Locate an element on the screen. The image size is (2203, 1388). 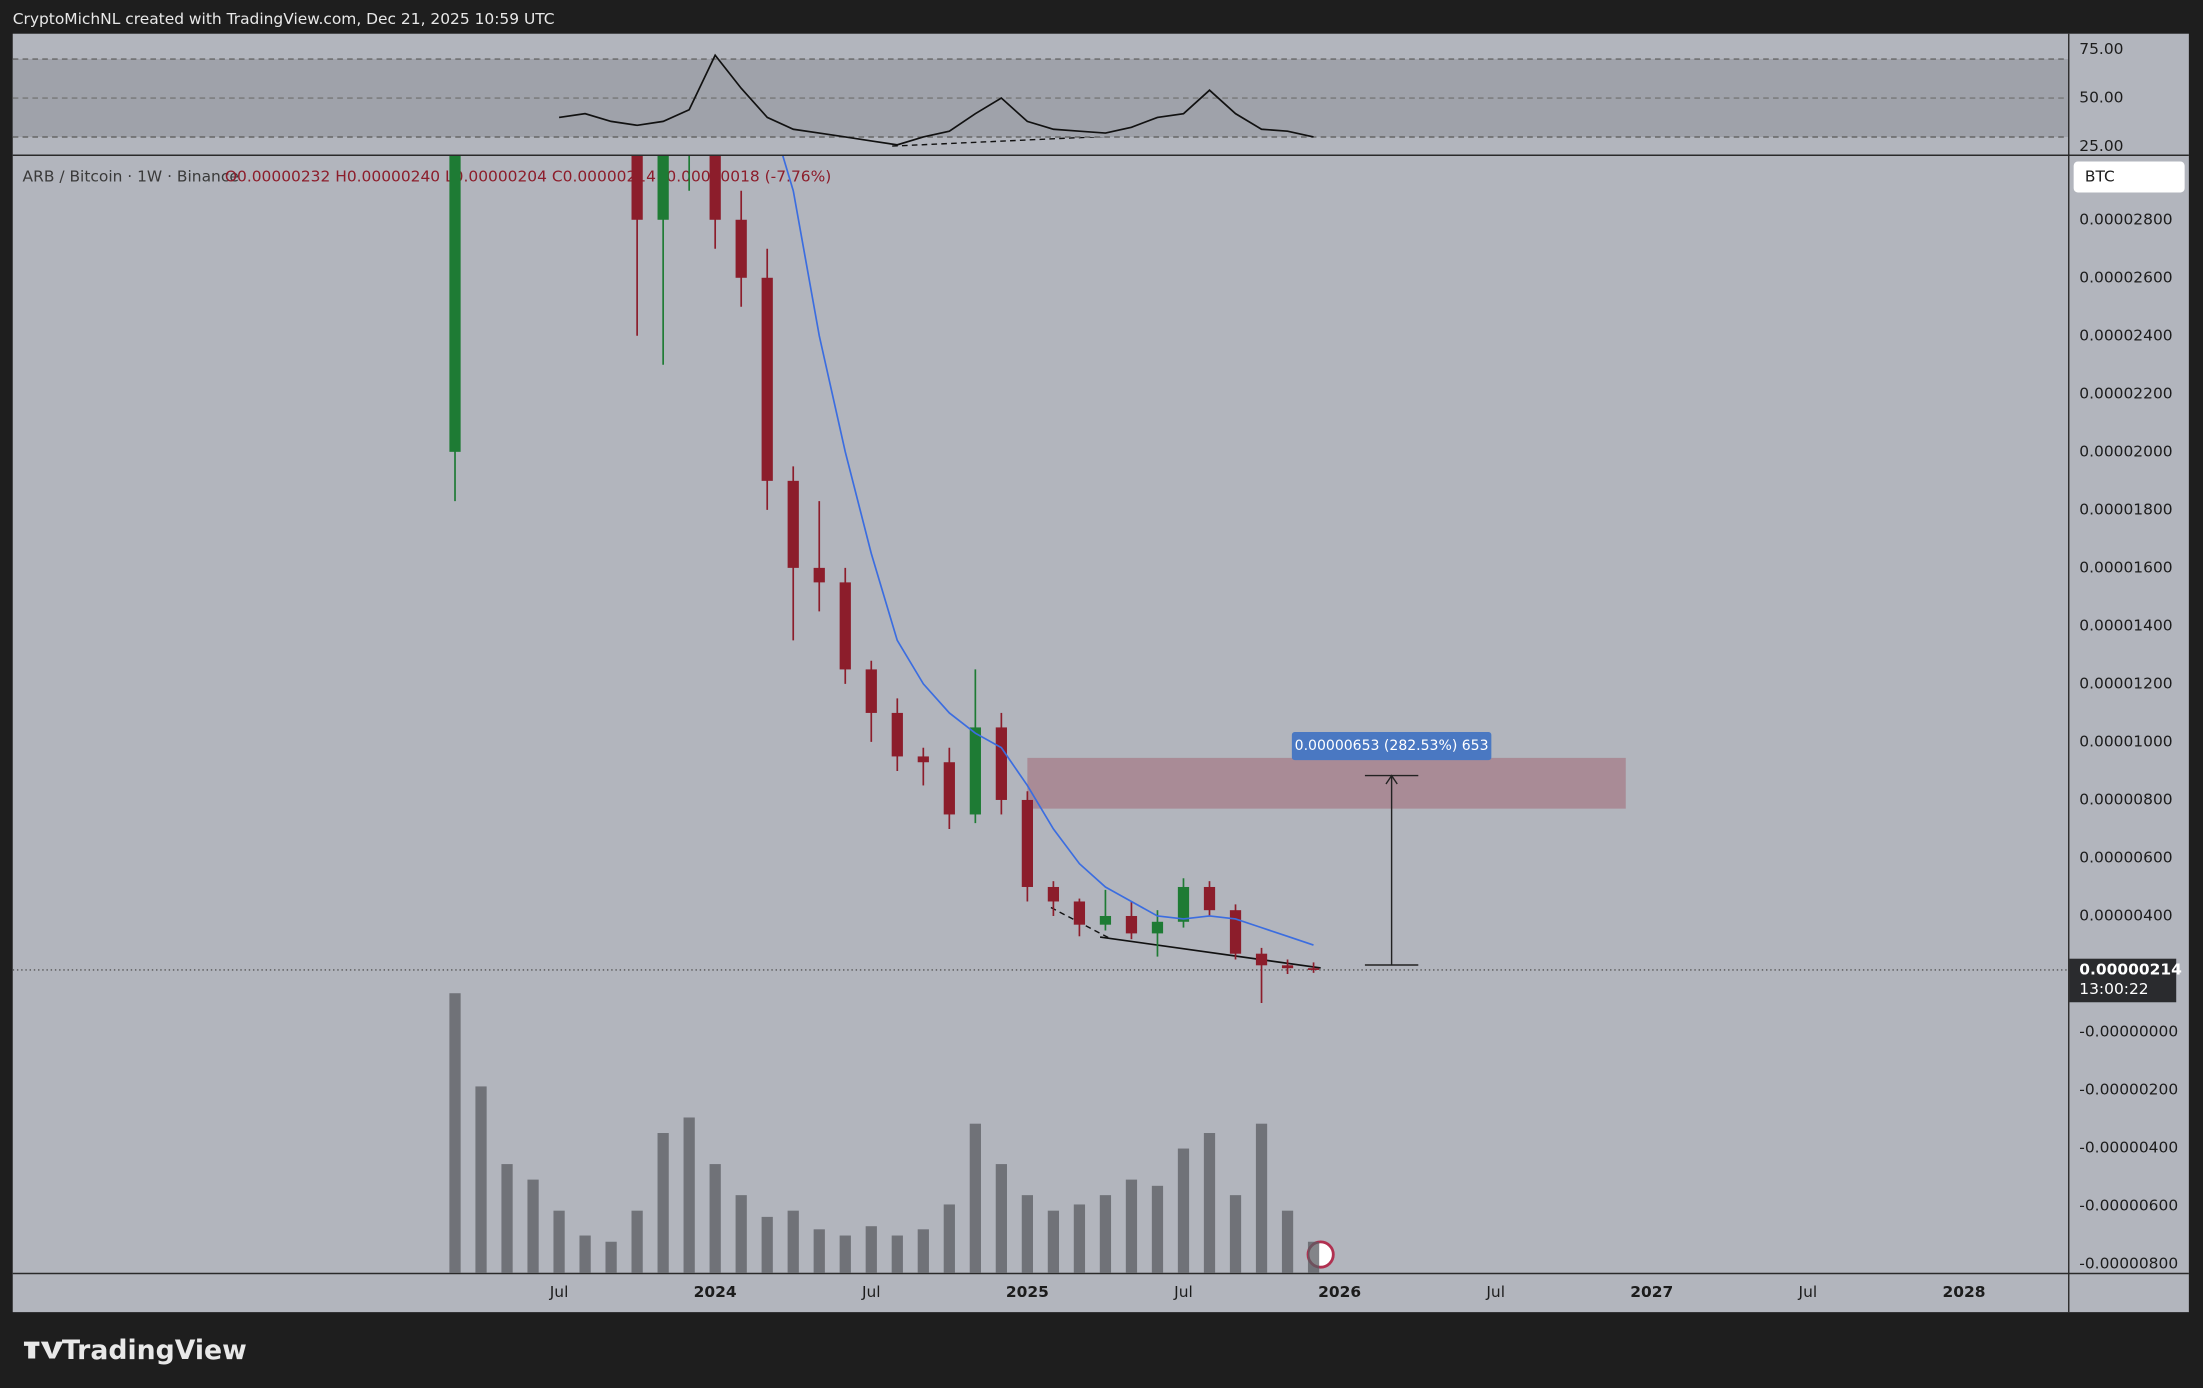
y-tick-label: 0.00001800 is located at coordinates (2125, 509).